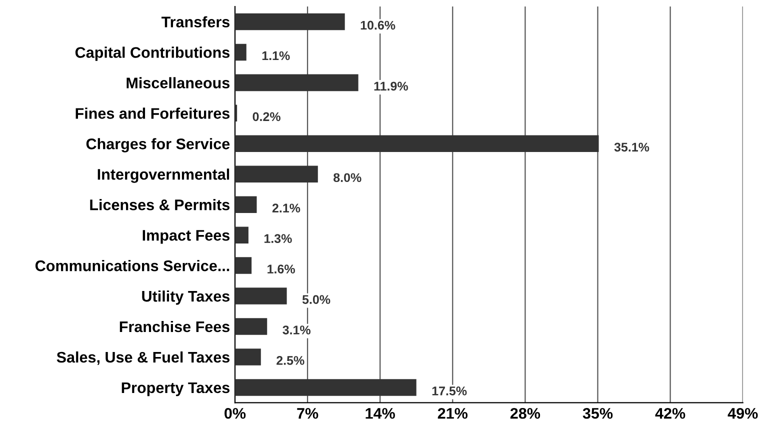 The height and width of the screenshot is (433, 758). I want to click on y-tick-label: Sales, Use & Fuel Taxes, so click(143, 358).